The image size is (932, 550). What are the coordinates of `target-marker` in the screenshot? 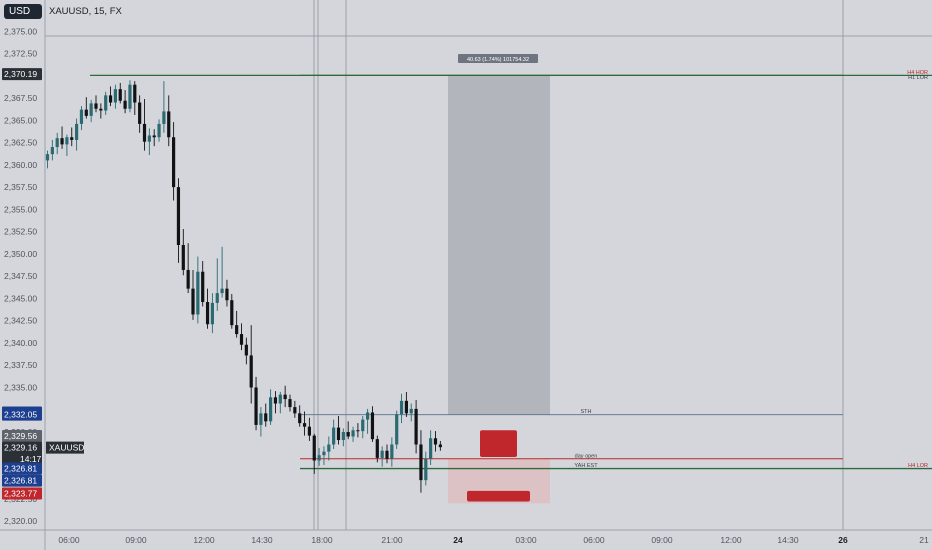 It's located at (498, 443).